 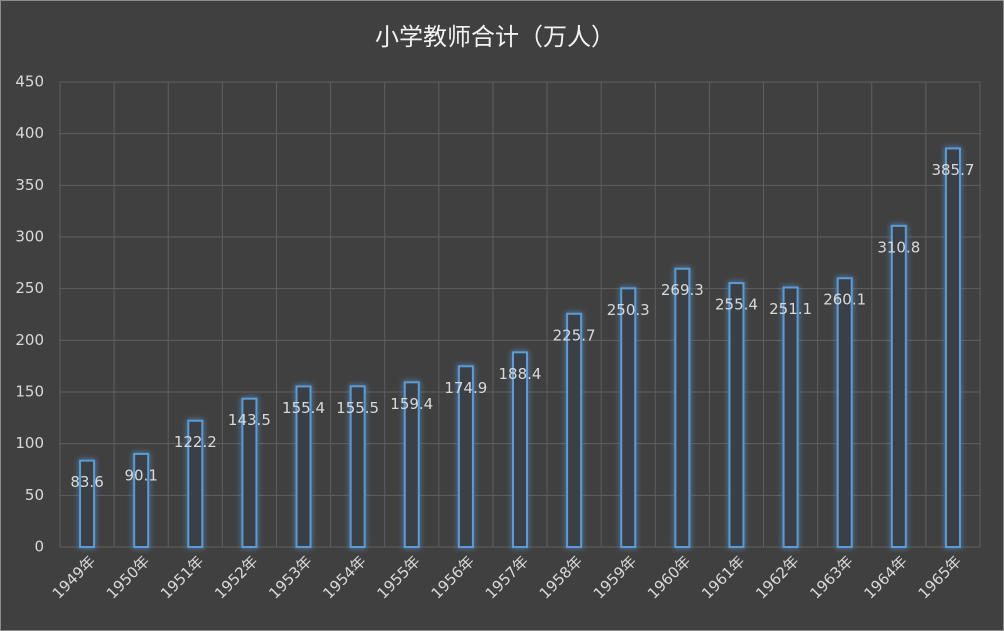 What do you see at coordinates (520, 374) in the screenshot?
I see `data-label: 188.4` at bounding box center [520, 374].